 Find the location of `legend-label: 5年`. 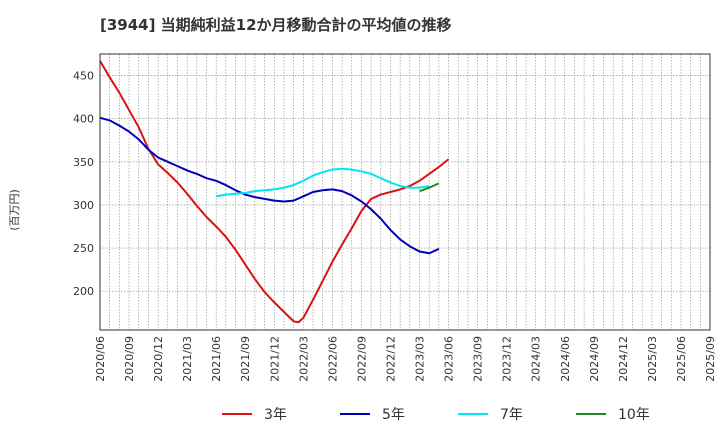

legend-label: 5年 is located at coordinates (393, 415).